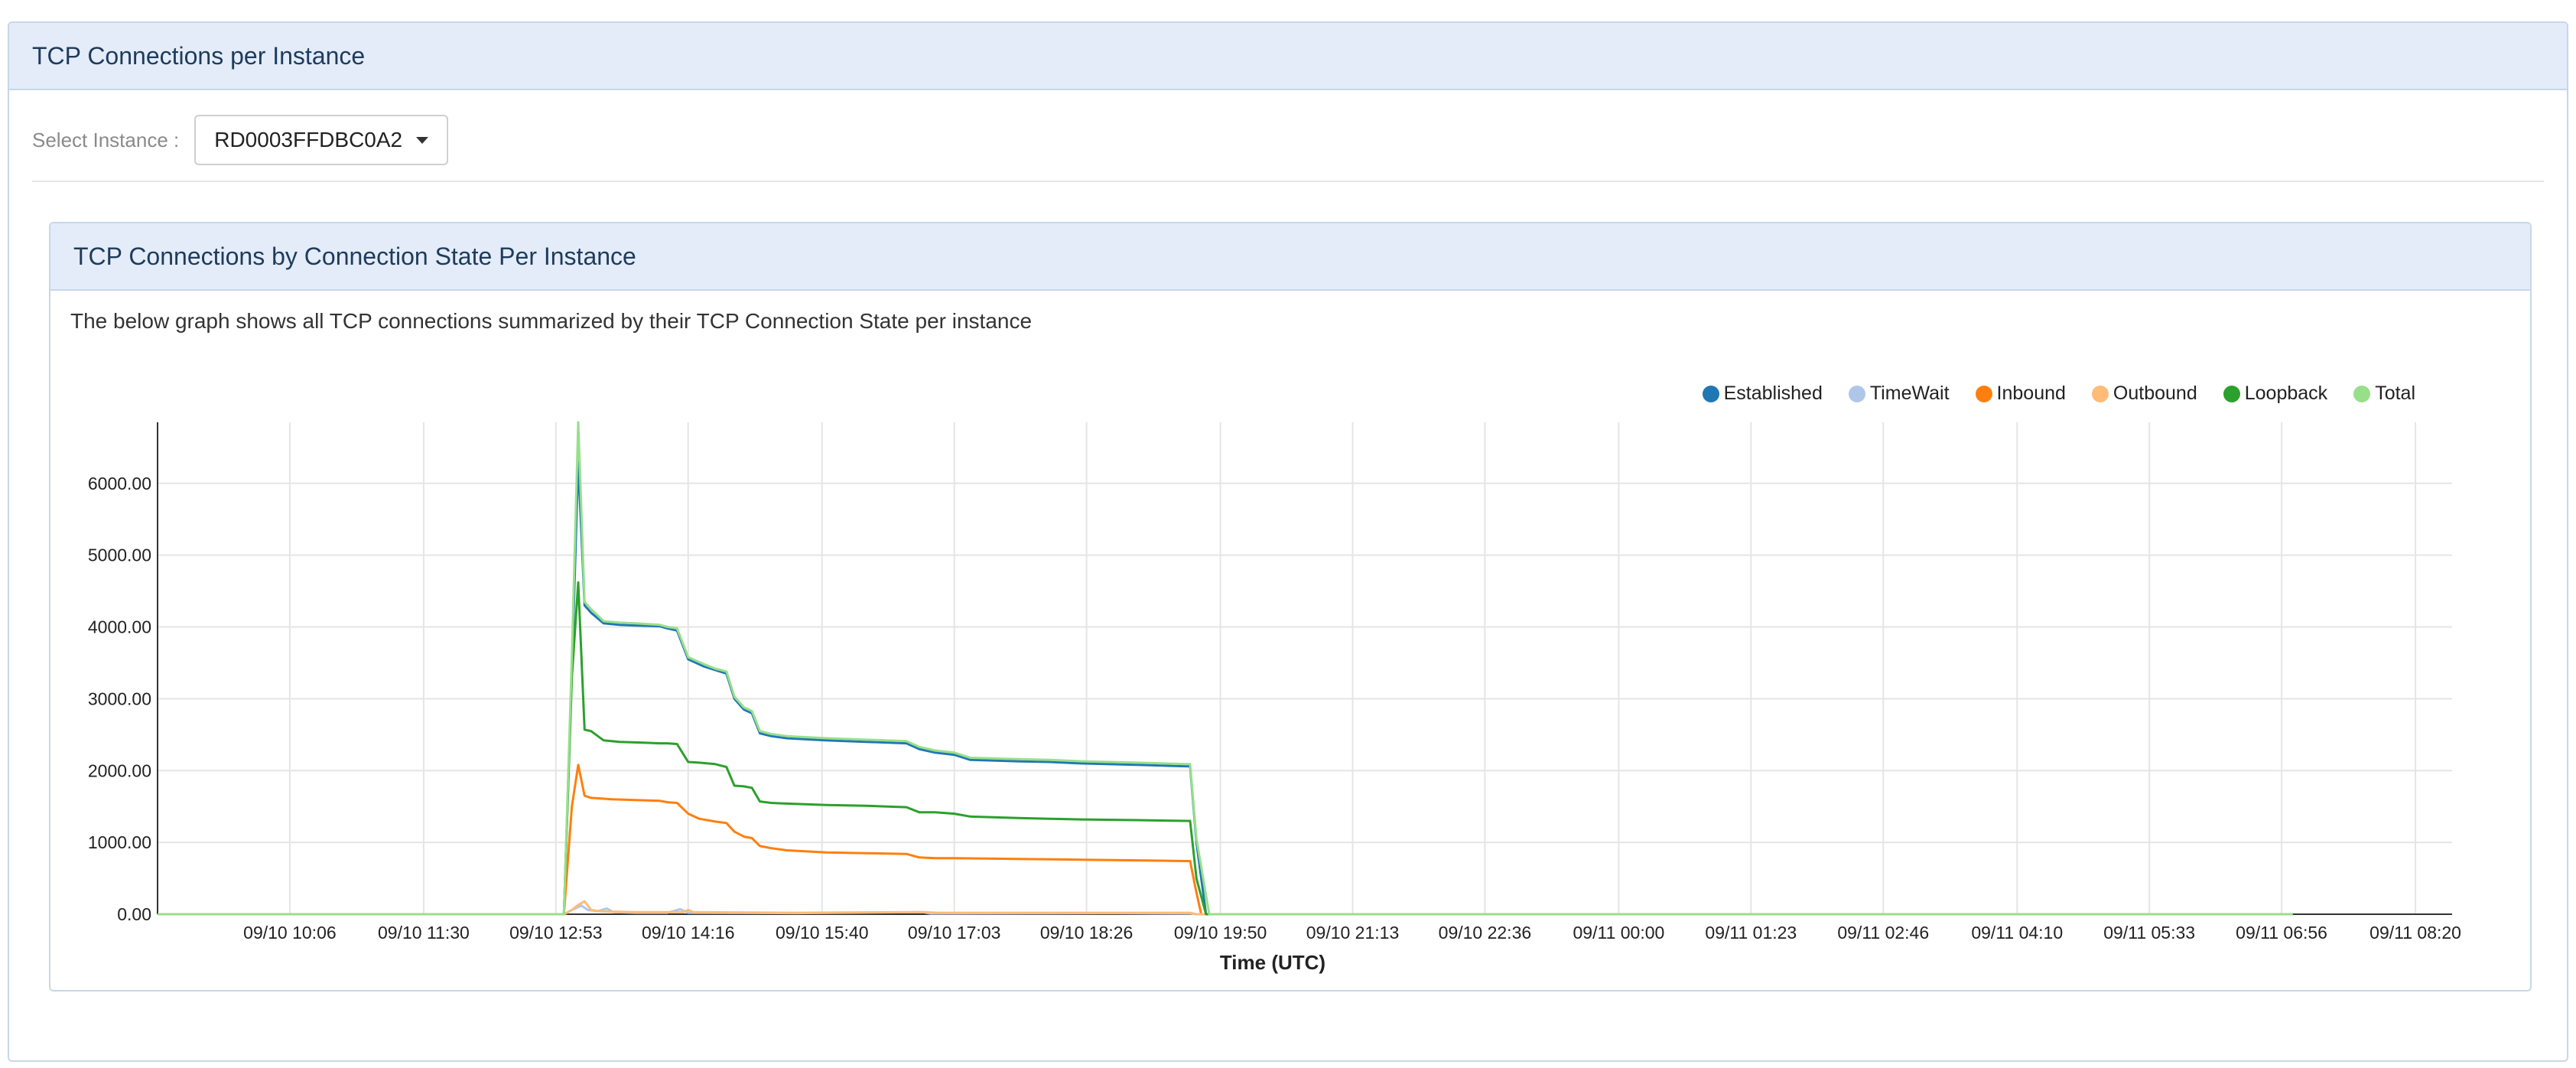 This screenshot has height=1068, width=2576. What do you see at coordinates (2281, 933) in the screenshot?
I see `x-tick-label: 09/11 06:56` at bounding box center [2281, 933].